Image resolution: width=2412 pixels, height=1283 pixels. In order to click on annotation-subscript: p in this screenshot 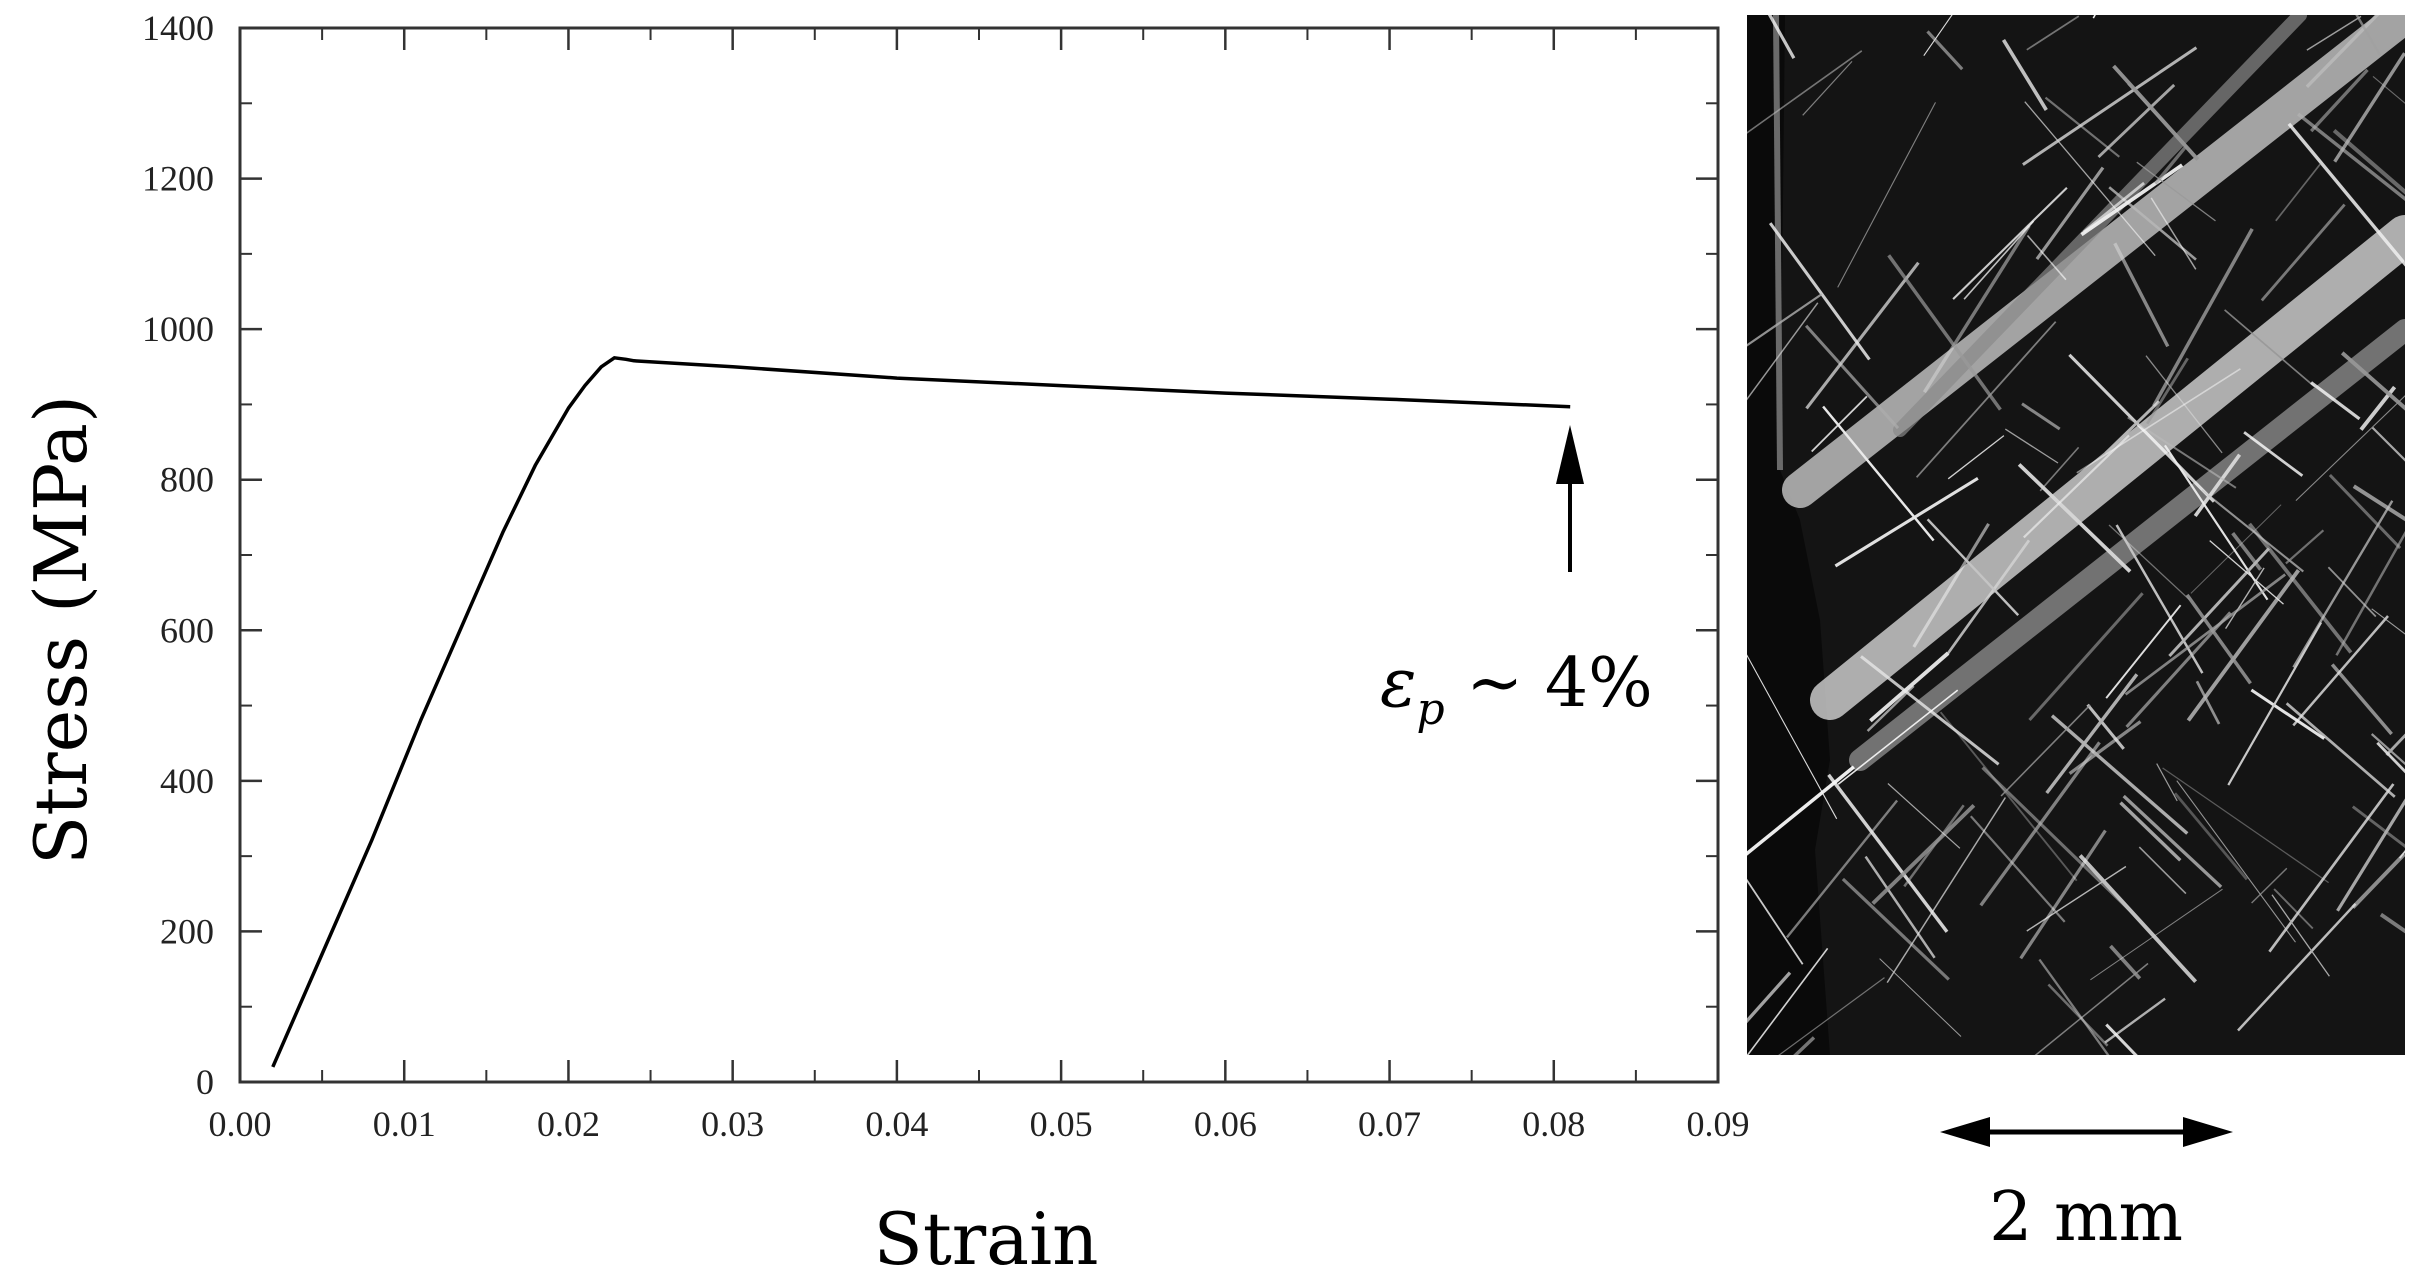, I will do `click(1431, 709)`.